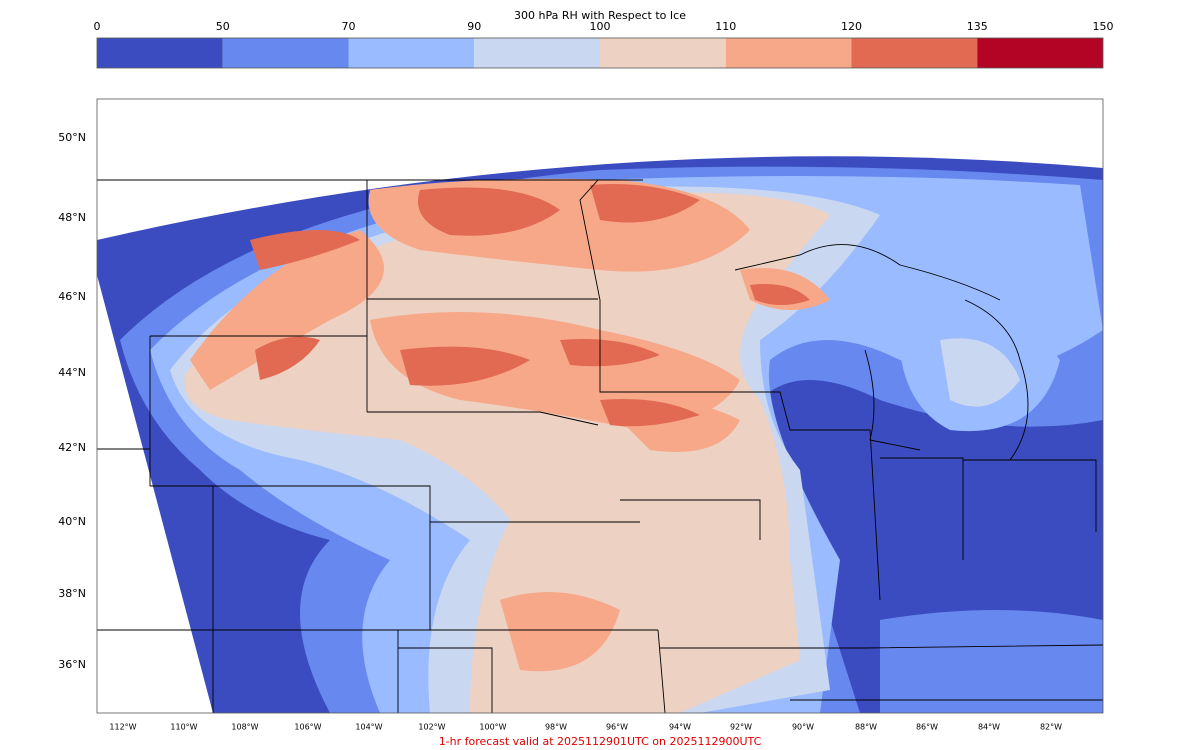 Image resolution: width=1200 pixels, height=750 pixels. Describe the element at coordinates (72, 664) in the screenshot. I see `lat-label: 36°N` at that location.